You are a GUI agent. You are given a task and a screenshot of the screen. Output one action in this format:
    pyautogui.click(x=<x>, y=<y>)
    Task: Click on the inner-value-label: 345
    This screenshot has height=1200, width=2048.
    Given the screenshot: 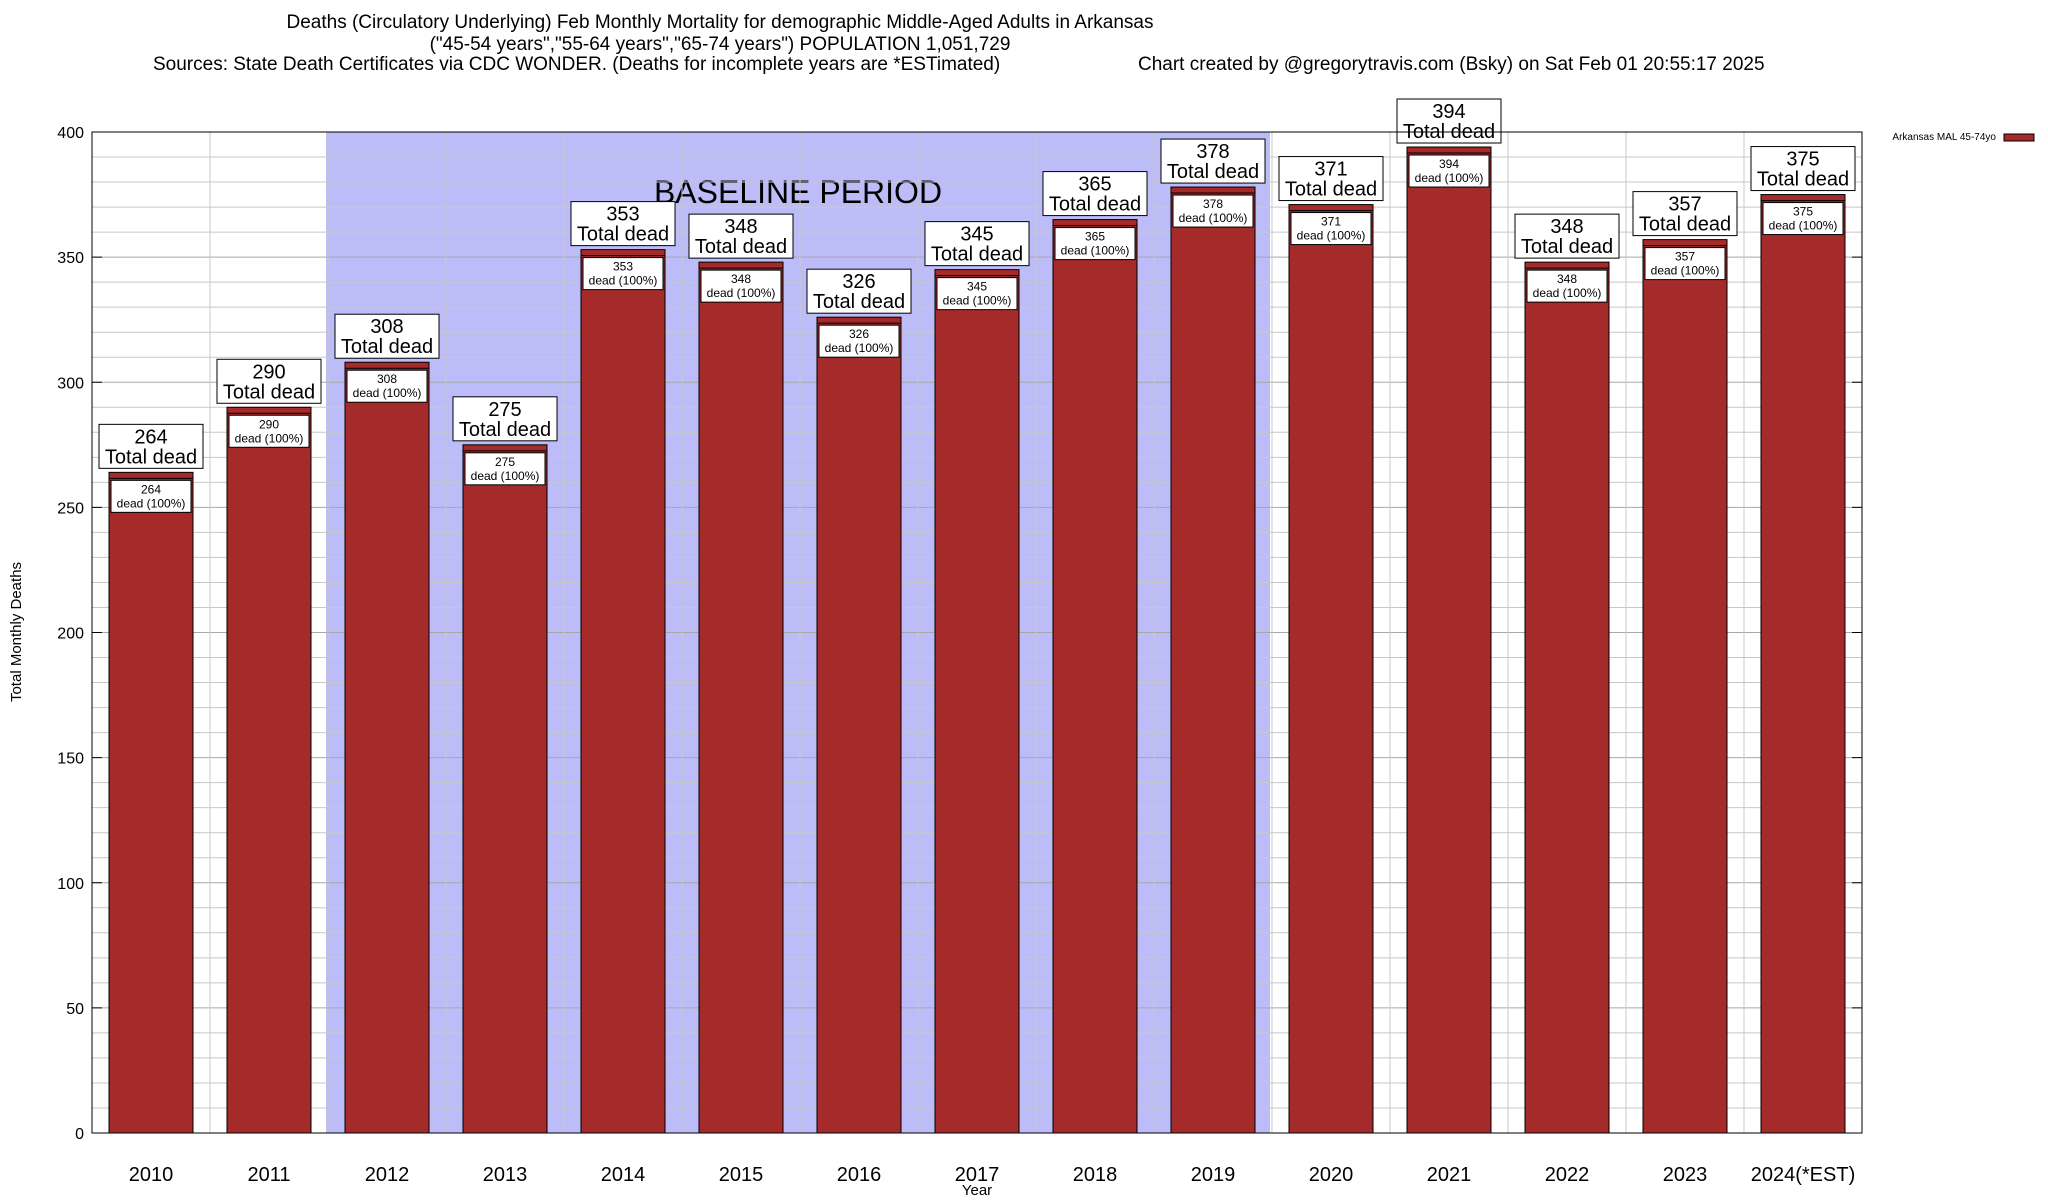 What is the action you would take?
    pyautogui.click(x=977, y=287)
    